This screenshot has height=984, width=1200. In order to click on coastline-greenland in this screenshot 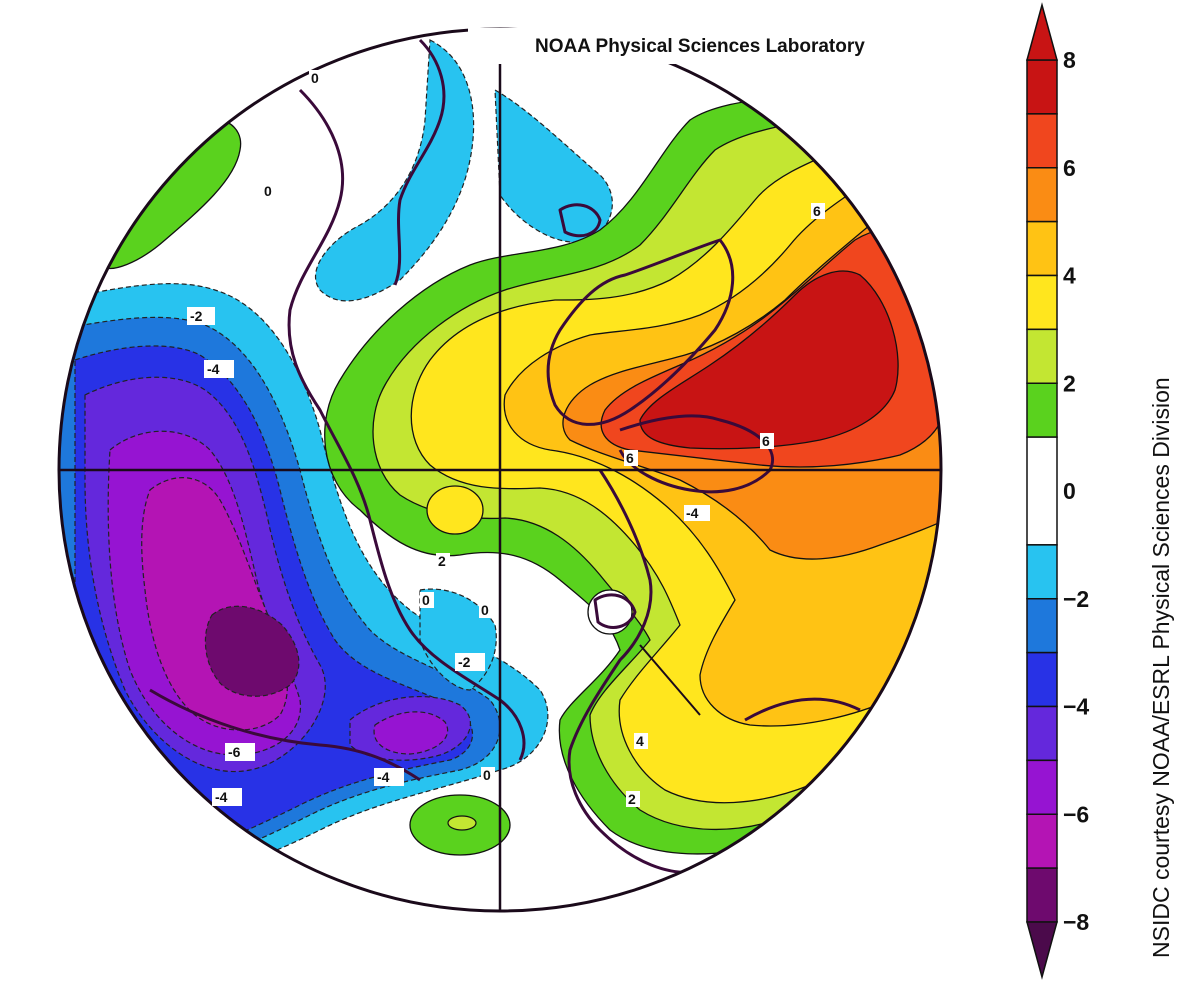, I will do `click(640, 332)`.